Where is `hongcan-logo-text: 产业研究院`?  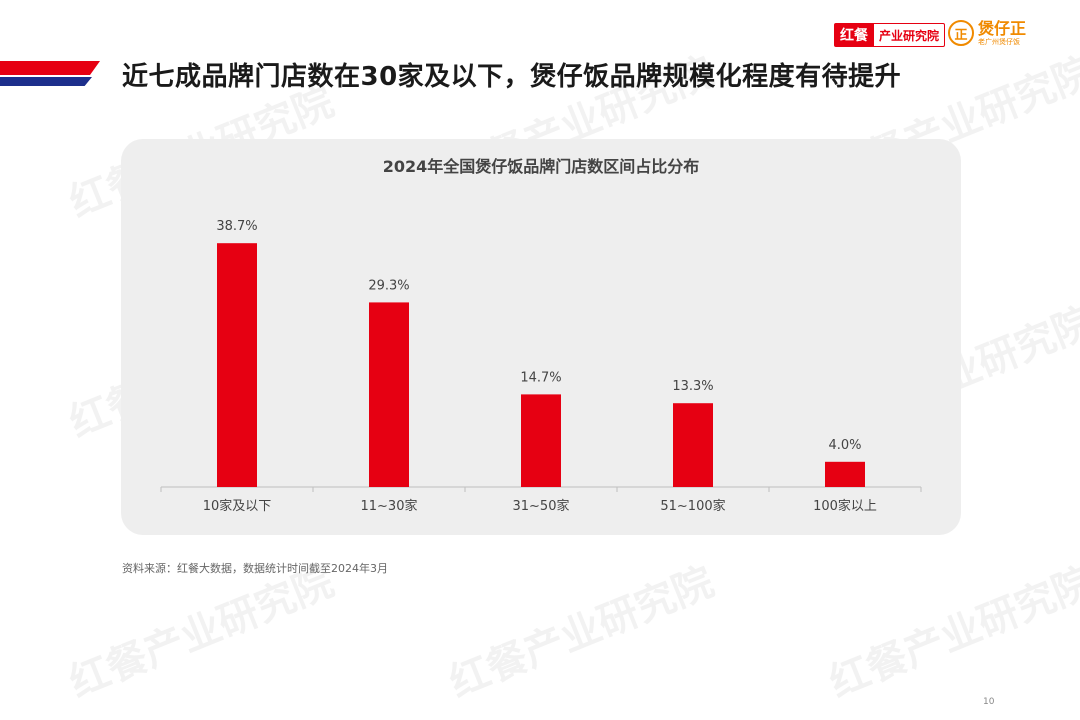
hongcan-logo-text: 产业研究院 is located at coordinates (910, 35).